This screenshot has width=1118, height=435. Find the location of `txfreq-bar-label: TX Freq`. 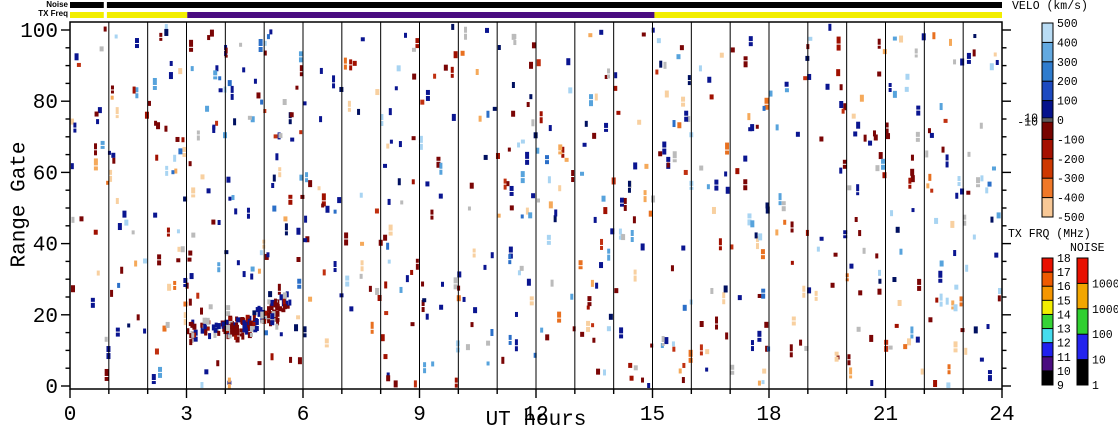

txfreq-bar-label: TX Freq is located at coordinates (53, 13).